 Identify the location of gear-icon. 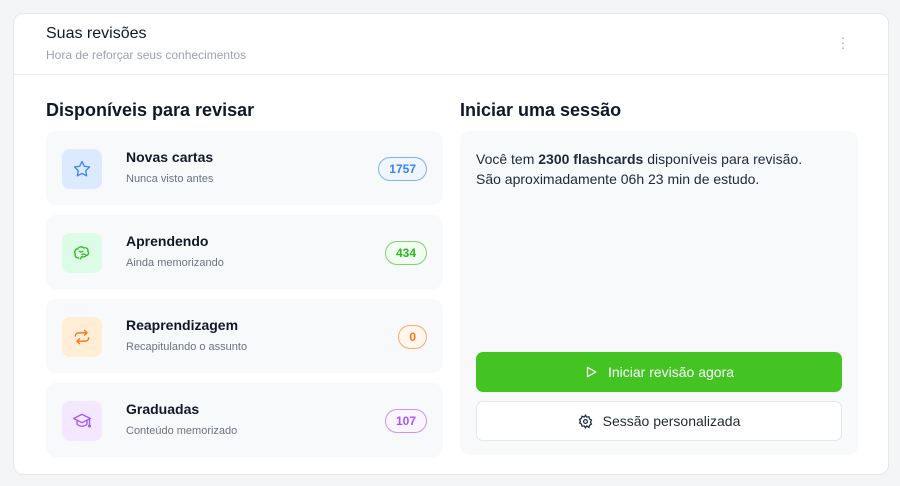
(585, 421).